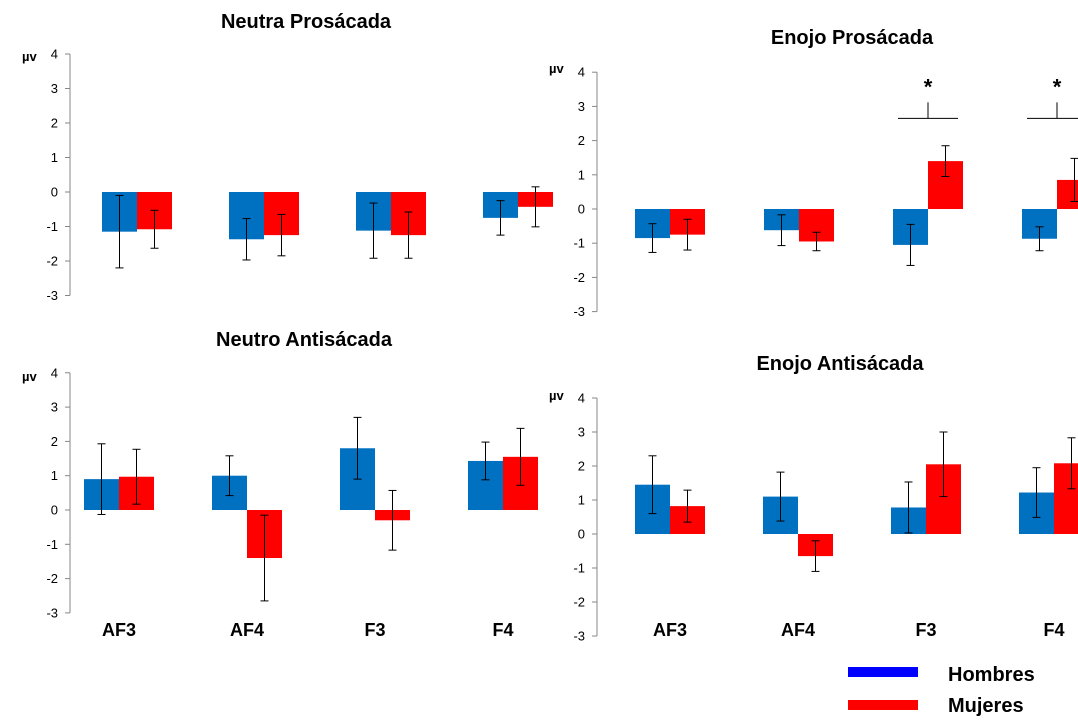 This screenshot has height=721, width=1078. What do you see at coordinates (941, 690) in the screenshot?
I see `legend: Hombres Mujeres` at bounding box center [941, 690].